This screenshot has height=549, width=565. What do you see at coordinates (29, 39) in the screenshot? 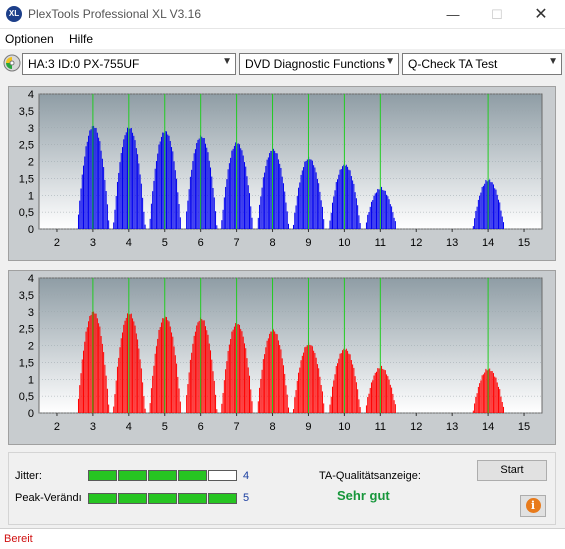
I see `menu-optionen: Optionen` at bounding box center [29, 39].